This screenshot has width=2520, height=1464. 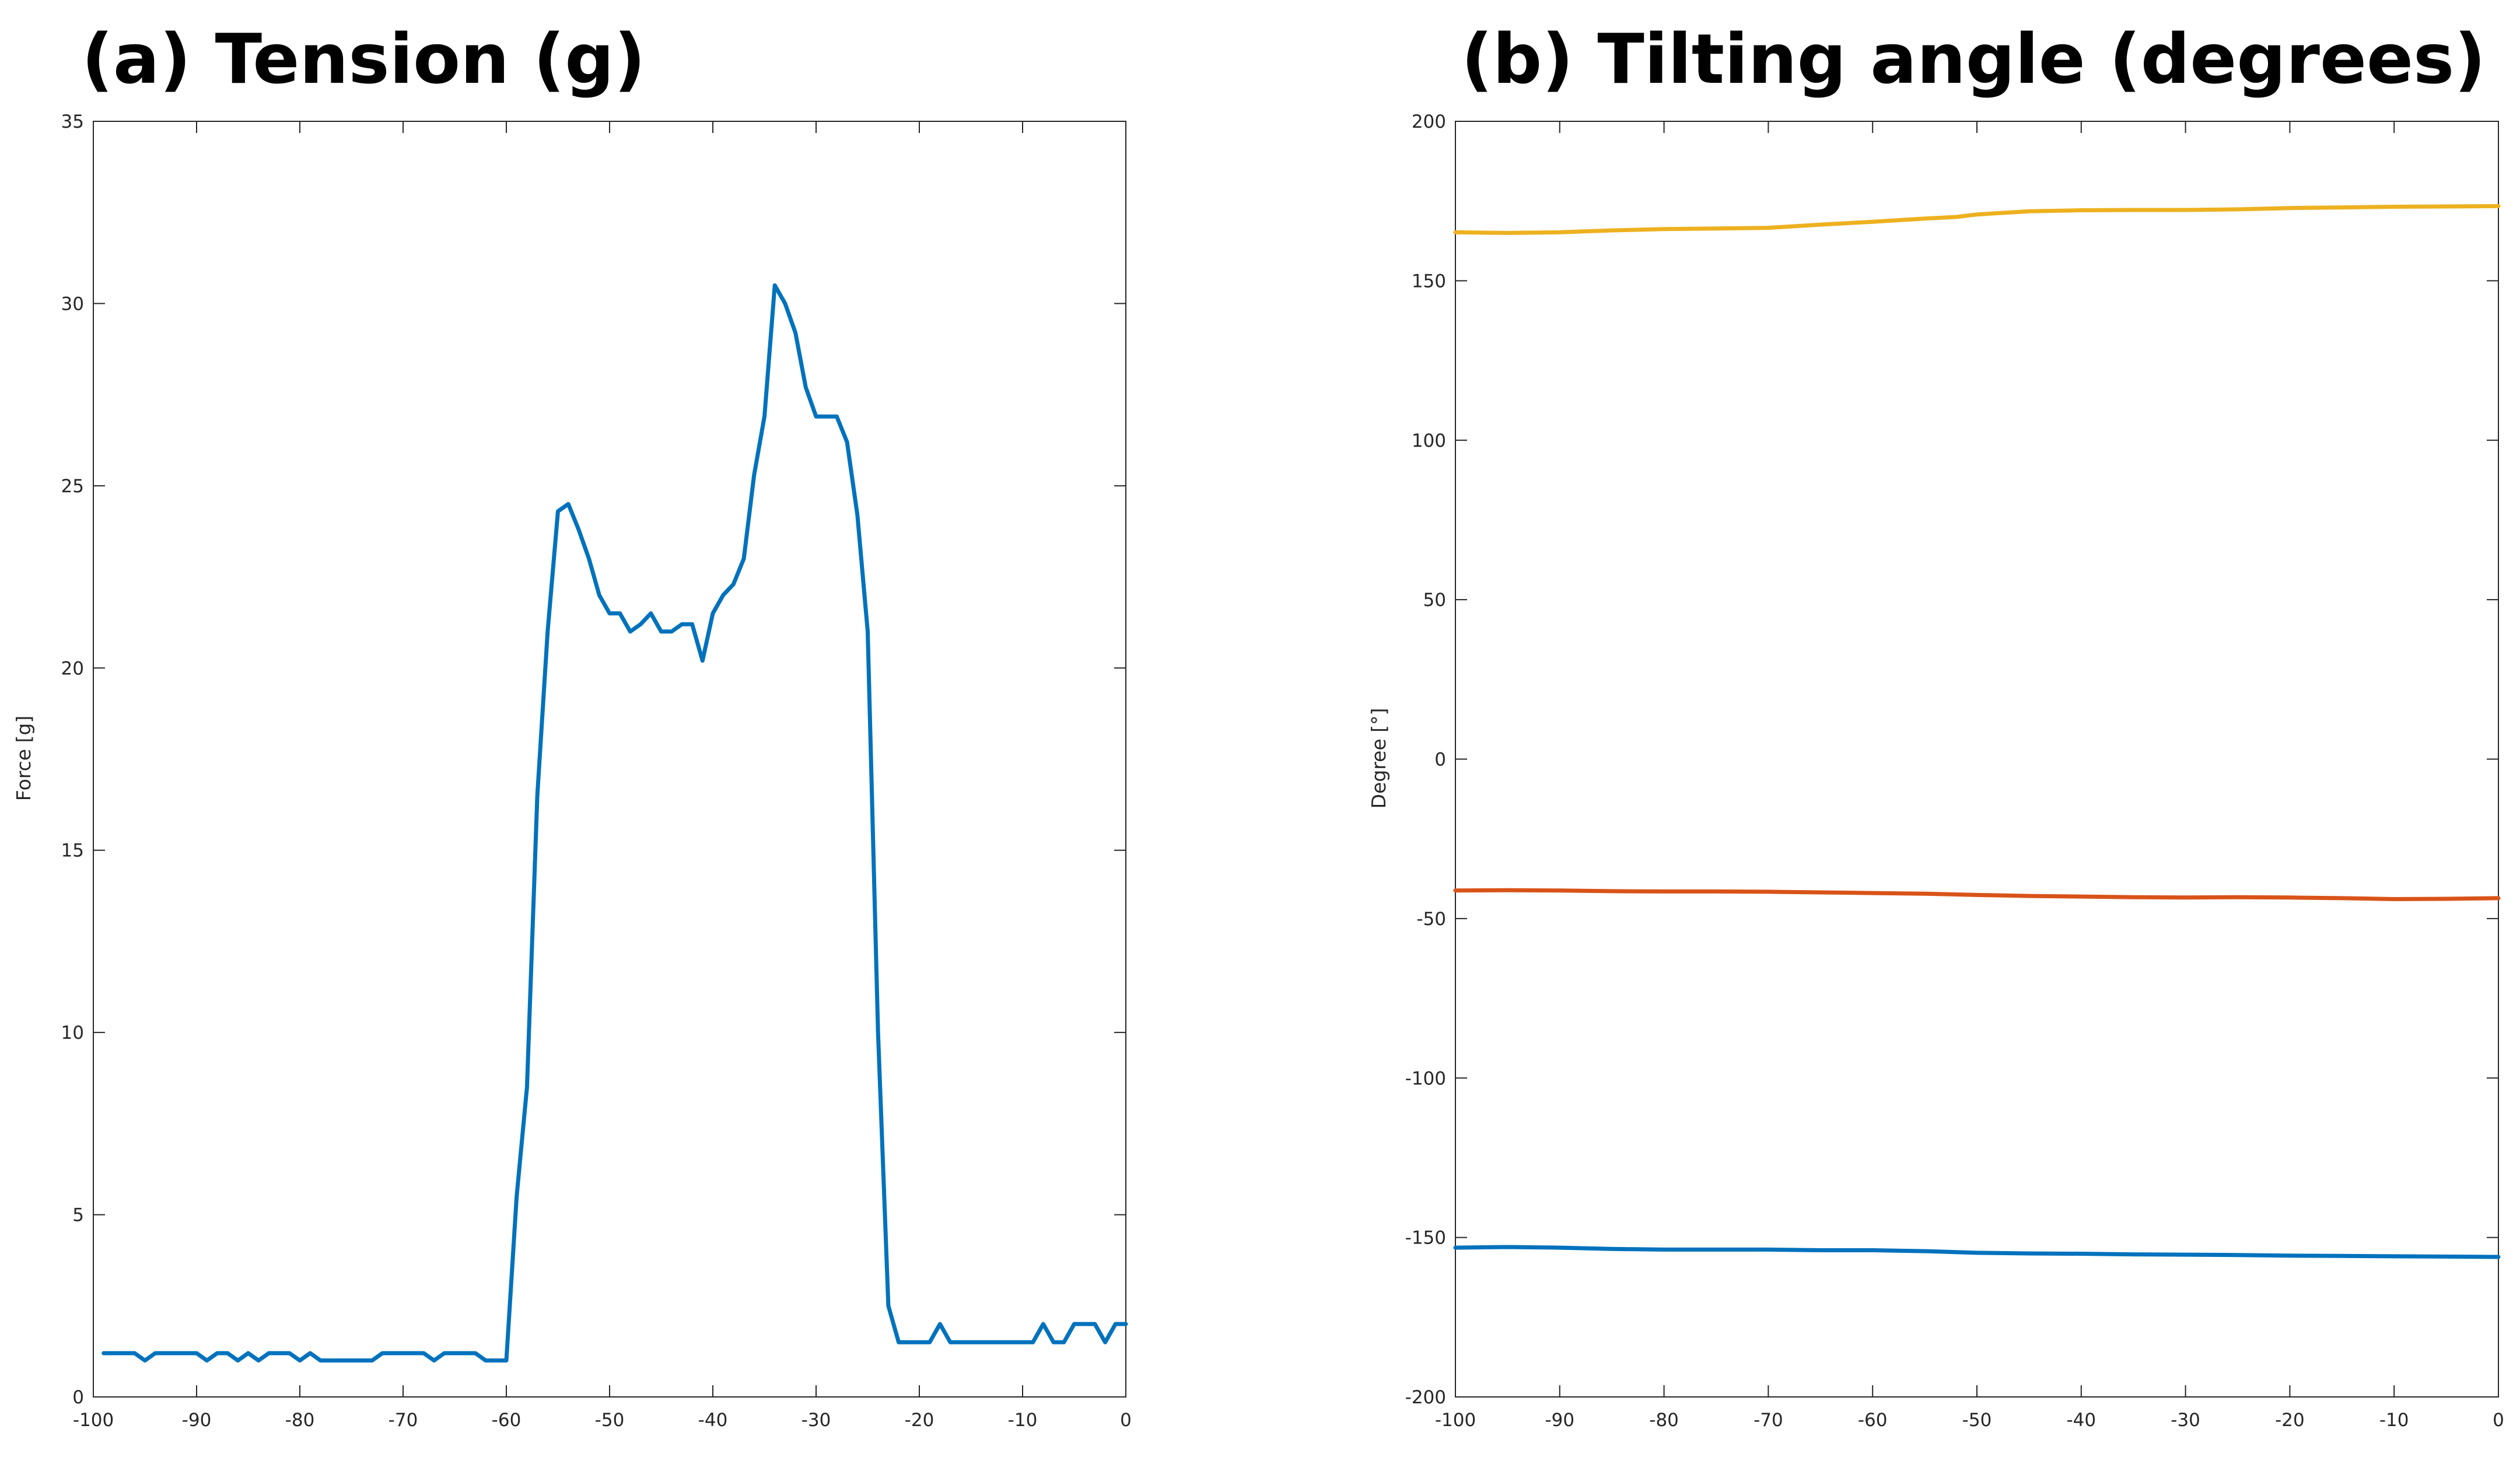 What do you see at coordinates (1426, 1238) in the screenshot?
I see `tilt-y-tick-label: -150` at bounding box center [1426, 1238].